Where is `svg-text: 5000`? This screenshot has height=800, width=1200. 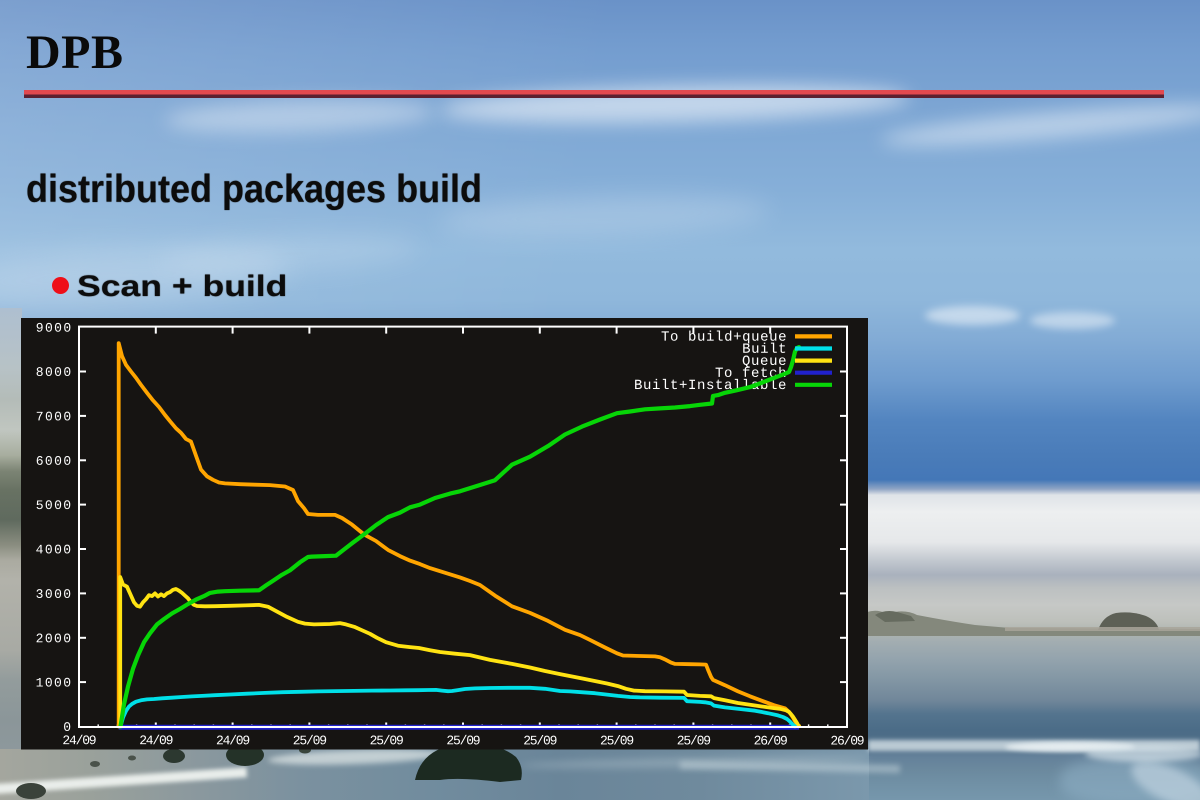
svg-text: 5000 is located at coordinates (54, 505).